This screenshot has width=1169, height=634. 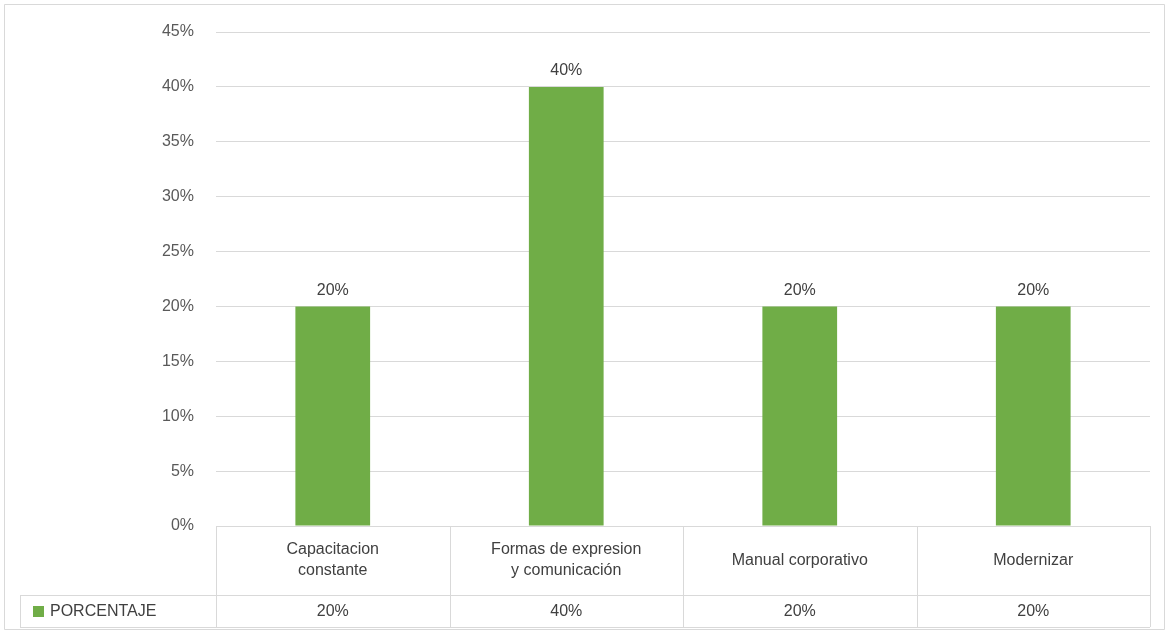 I want to click on y-tick-label: 20%, so click(x=177, y=305).